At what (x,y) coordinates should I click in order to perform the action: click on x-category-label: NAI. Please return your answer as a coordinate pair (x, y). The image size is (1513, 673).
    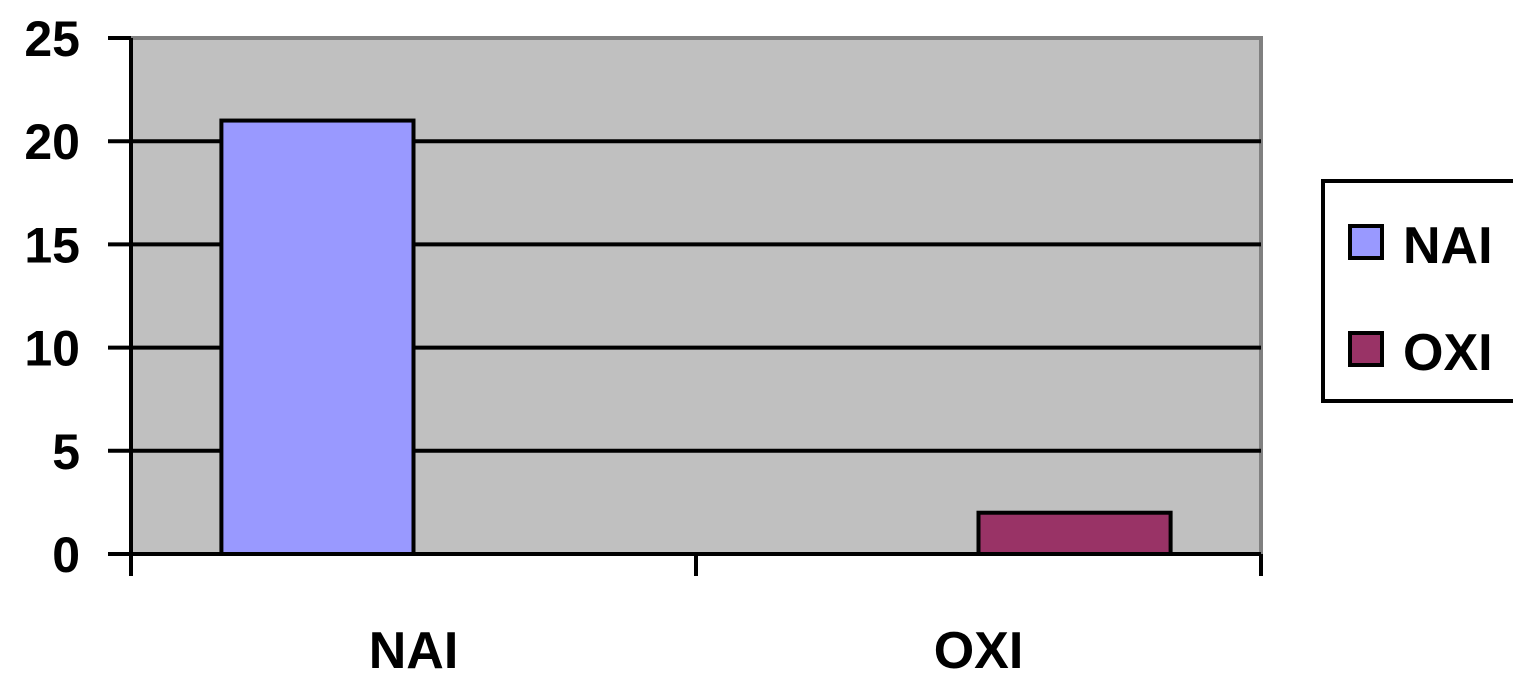
    Looking at the image, I should click on (414, 647).